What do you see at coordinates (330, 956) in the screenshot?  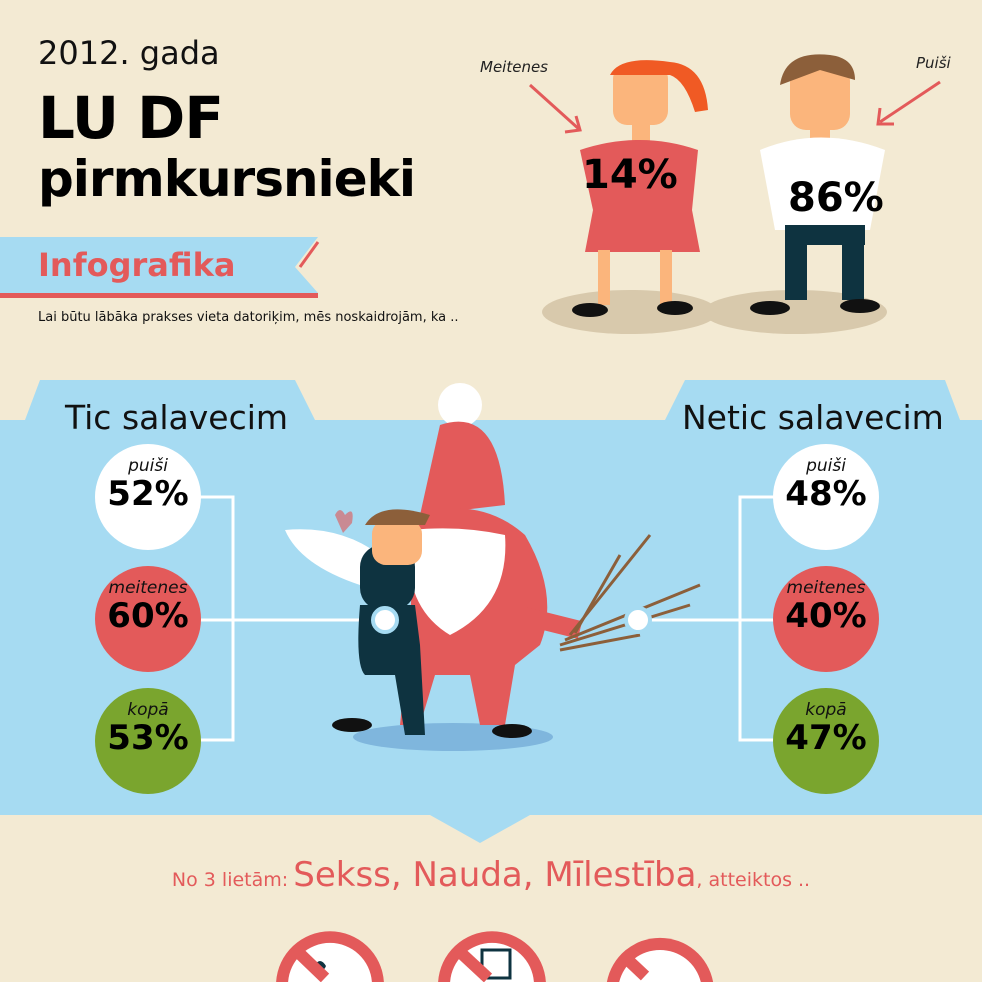 I see `no-sex-icon` at bounding box center [330, 956].